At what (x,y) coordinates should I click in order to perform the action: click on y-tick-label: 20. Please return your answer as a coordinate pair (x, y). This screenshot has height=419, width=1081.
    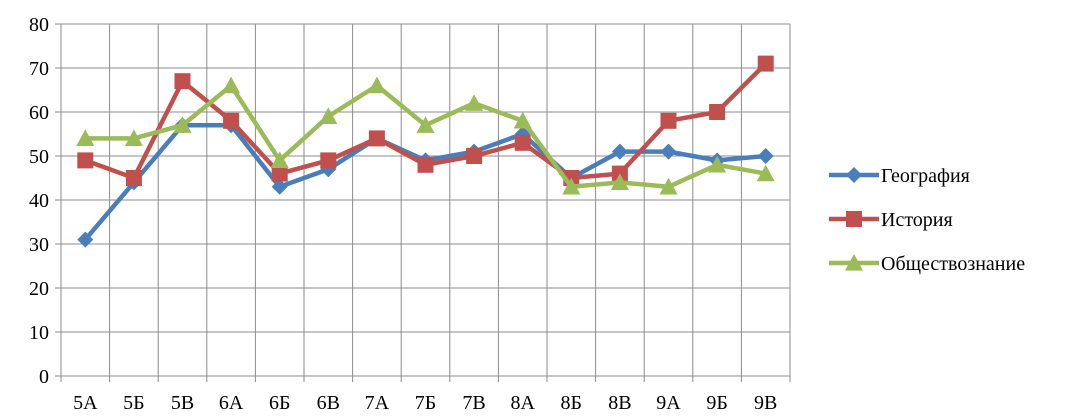
    Looking at the image, I should click on (39, 289).